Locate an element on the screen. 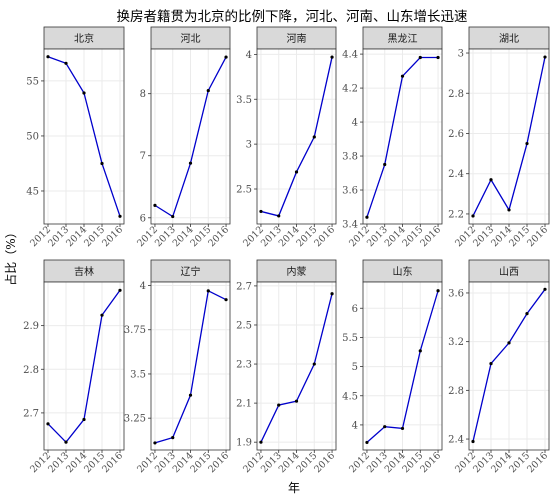 This screenshot has height=500, width=553. y-tick-label: 3.75 is located at coordinates (135, 330).